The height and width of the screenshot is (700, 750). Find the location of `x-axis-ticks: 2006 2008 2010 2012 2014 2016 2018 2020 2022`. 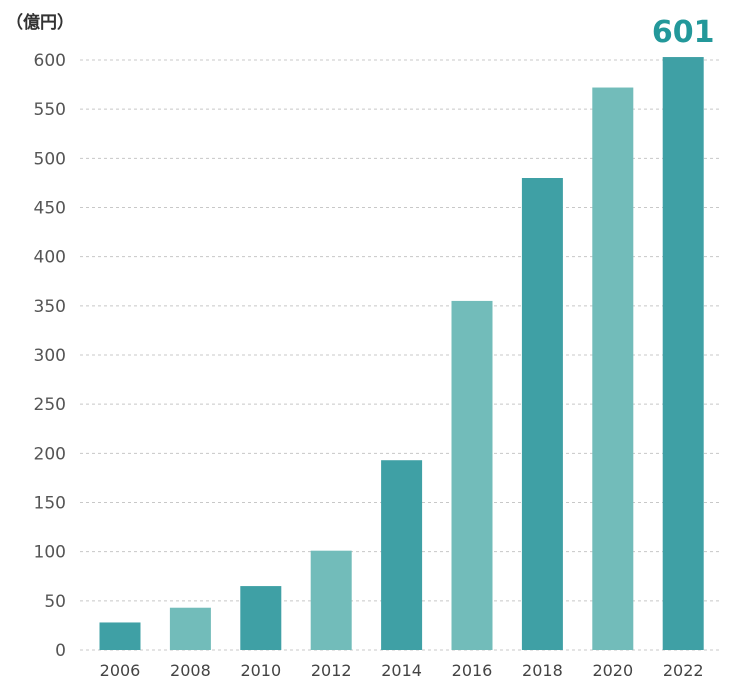

x-axis-ticks: 2006 2008 2010 2012 2014 2016 2018 2020 2022 is located at coordinates (402, 670).